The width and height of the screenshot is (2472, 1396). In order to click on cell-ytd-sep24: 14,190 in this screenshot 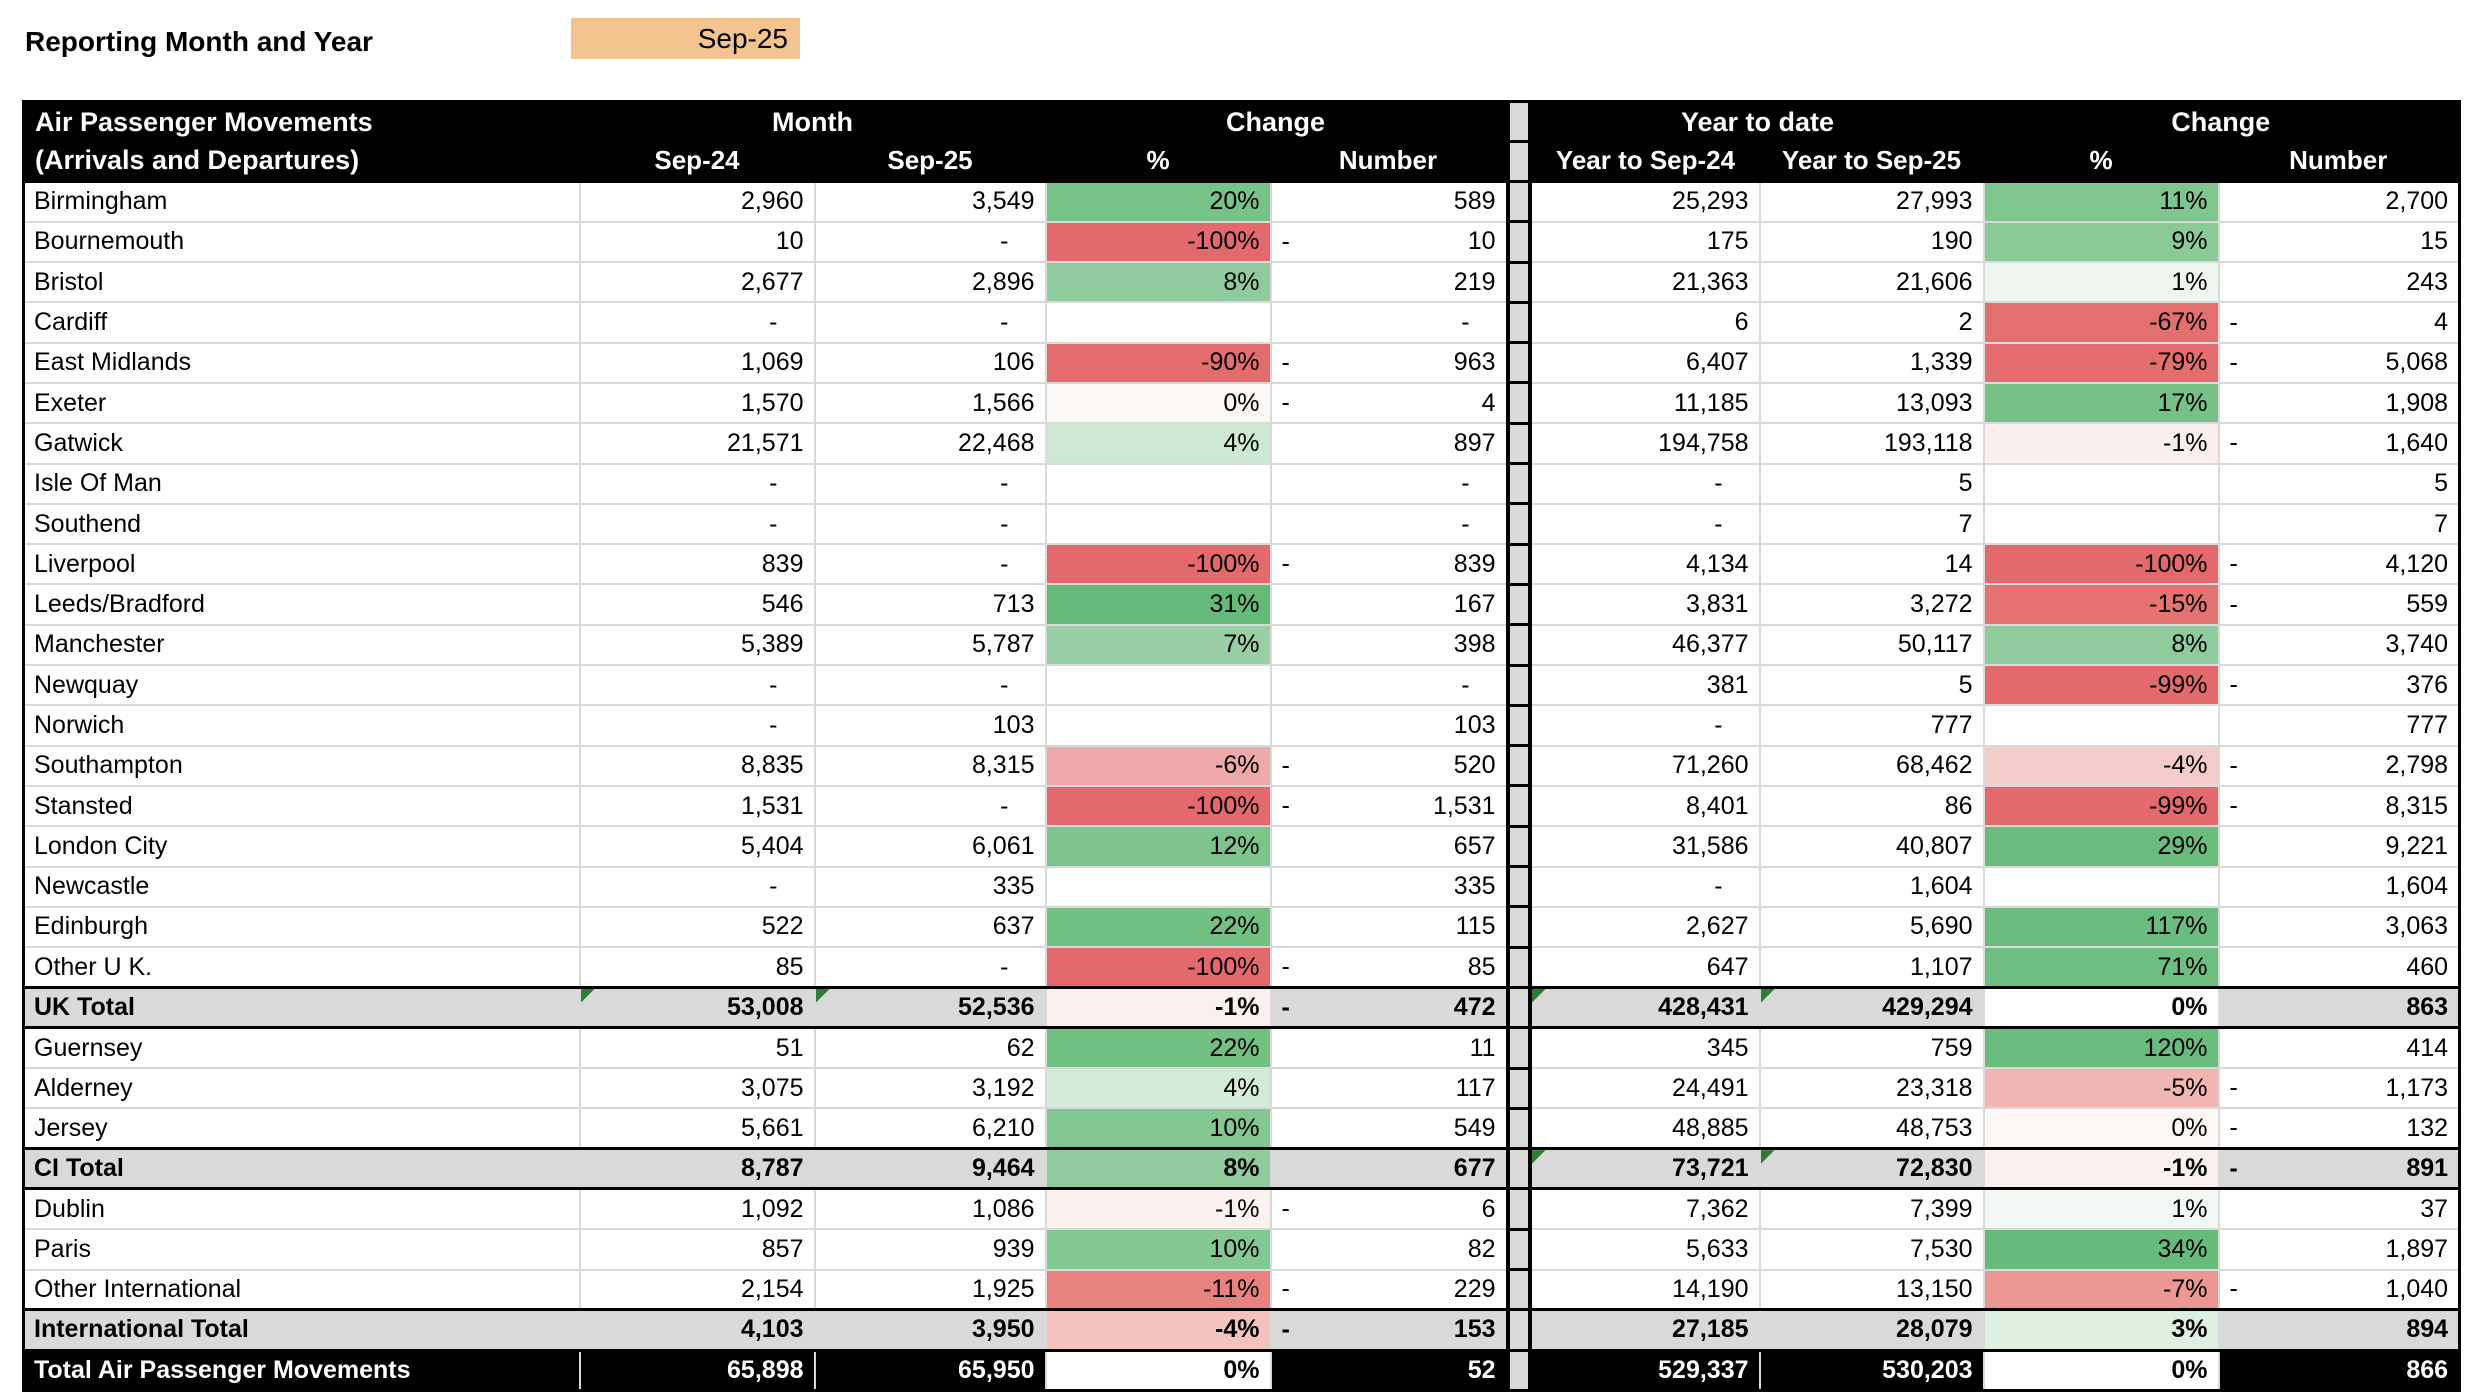, I will do `click(1645, 1290)`.